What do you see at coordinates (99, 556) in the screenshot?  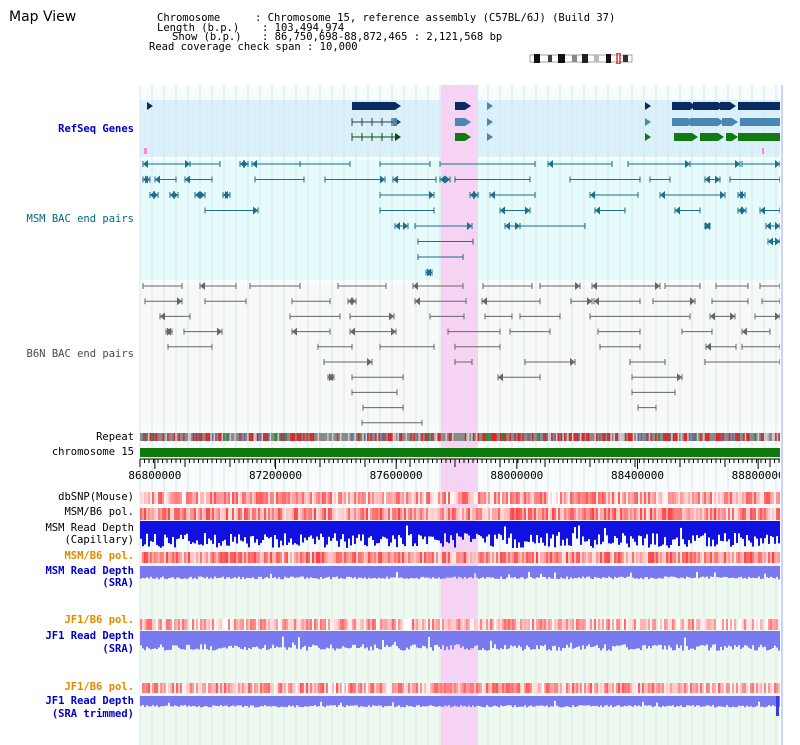 I see `track-label-msm-b6-pol-2: MSM/B6 pol.` at bounding box center [99, 556].